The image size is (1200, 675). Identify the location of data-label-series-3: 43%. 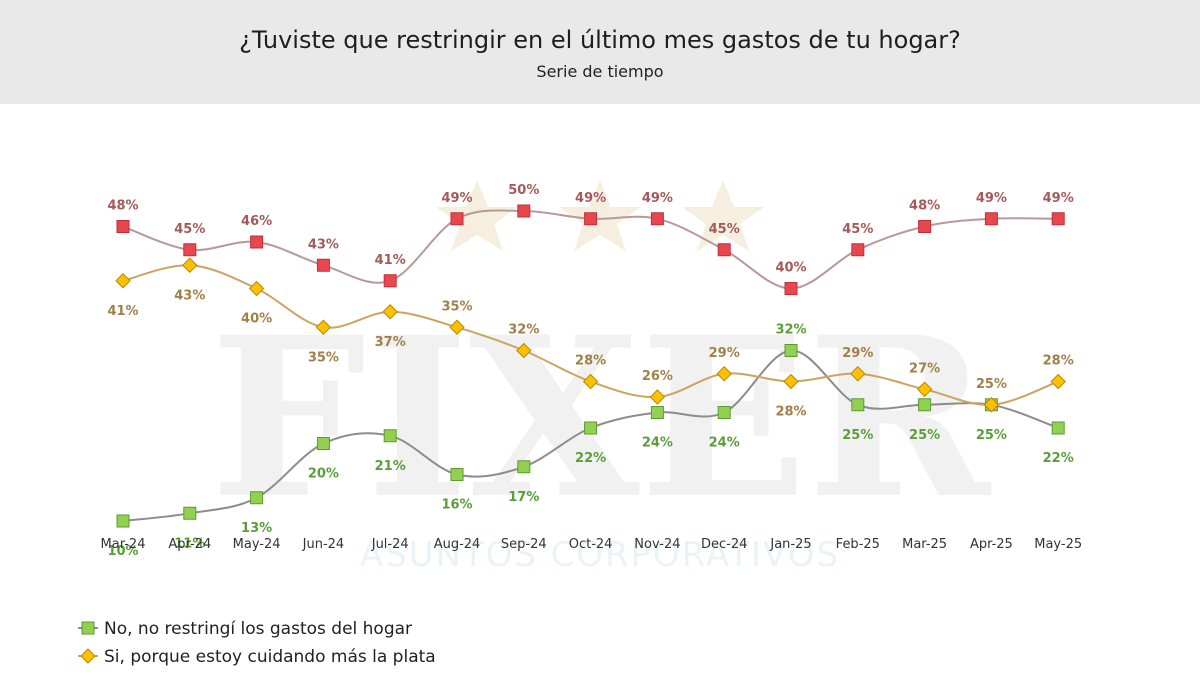
(323, 244).